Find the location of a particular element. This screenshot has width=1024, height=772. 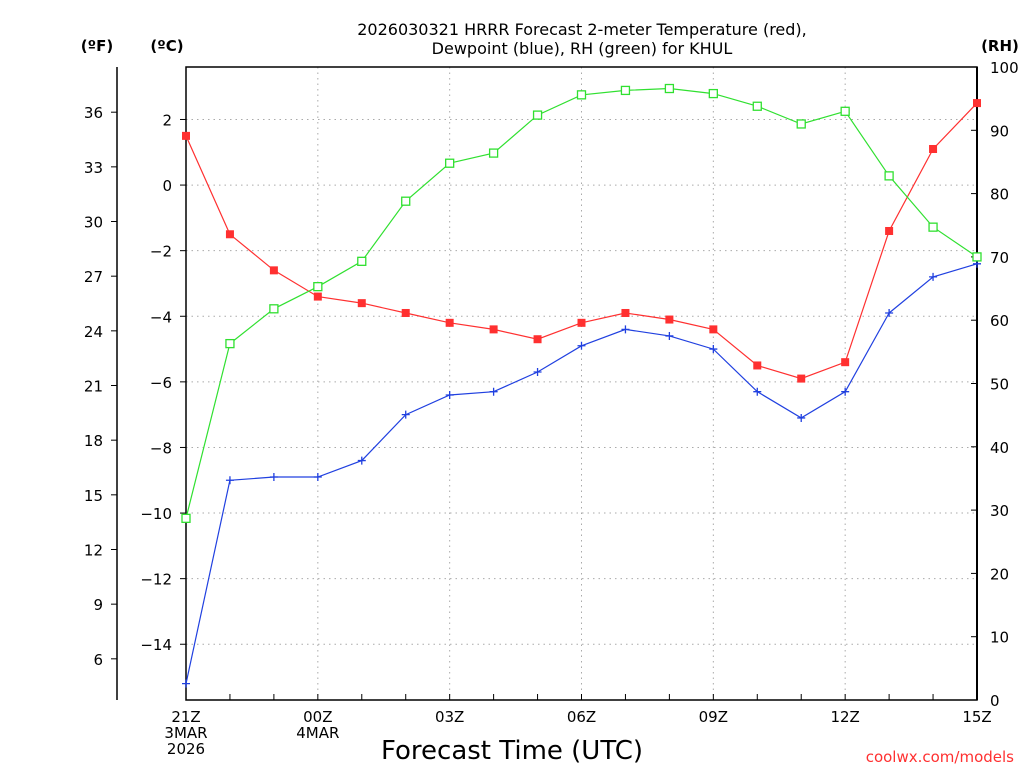

fahrenheit-tick-label: 24 is located at coordinates (93, 332).